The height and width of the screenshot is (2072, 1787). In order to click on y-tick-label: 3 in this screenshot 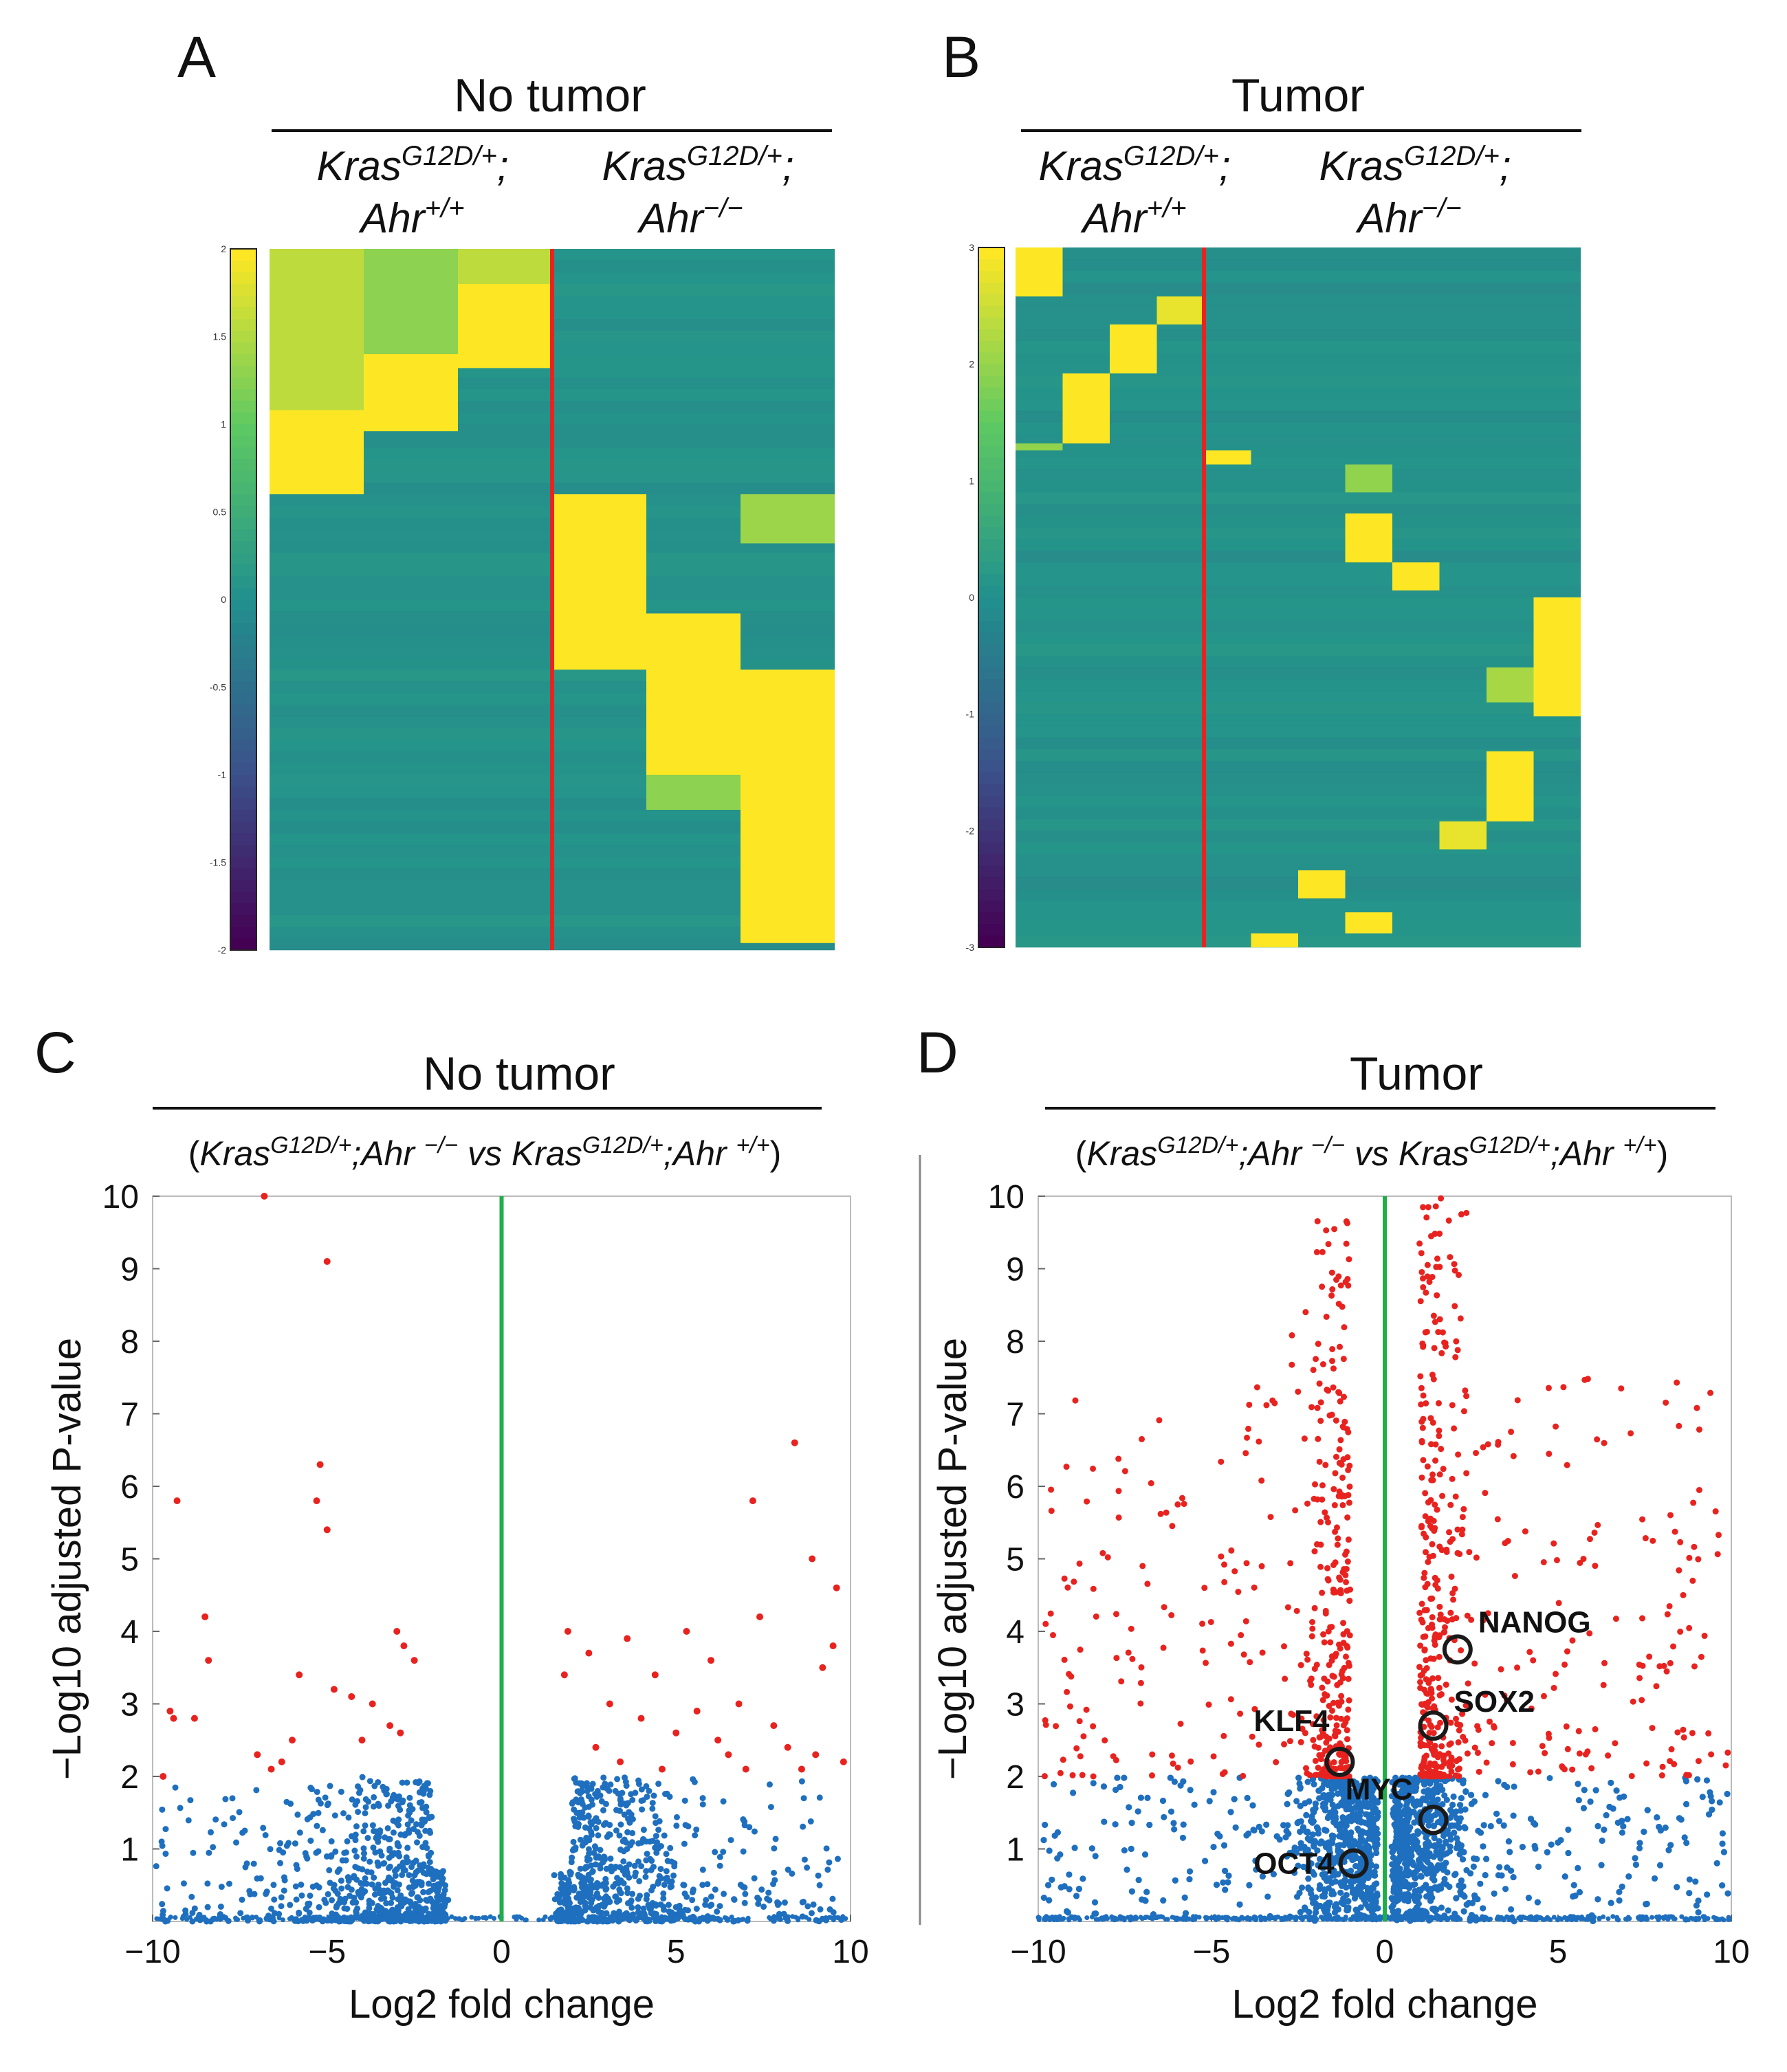, I will do `click(129, 1705)`.